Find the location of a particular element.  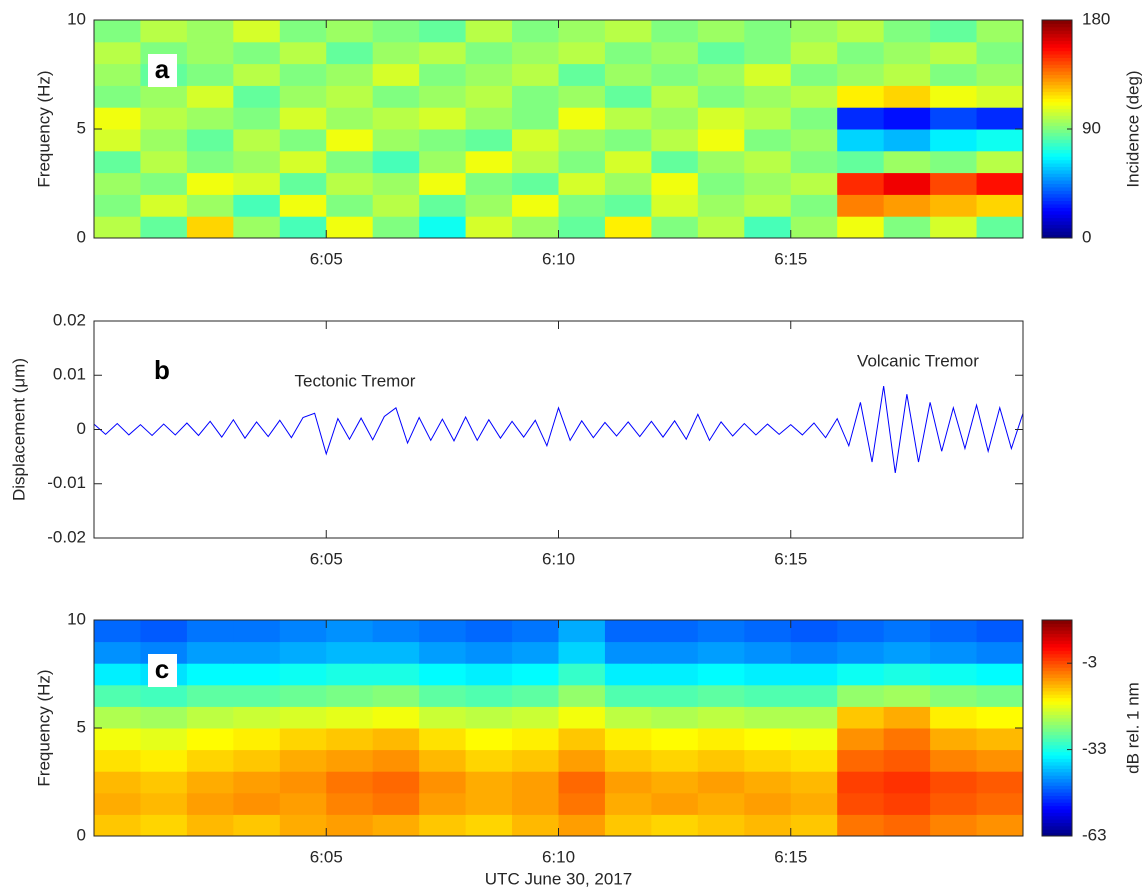

y-tick-label: 10 is located at coordinates (76, 18).